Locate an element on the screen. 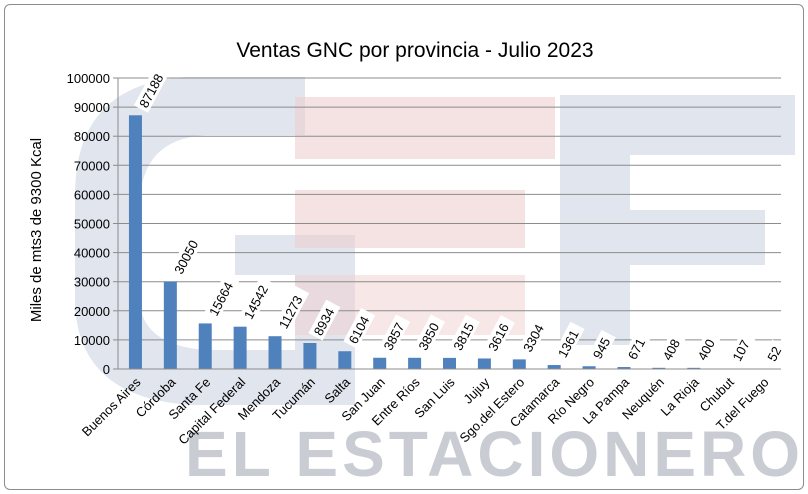 This screenshot has height=494, width=808. y-tick-label: 70000 is located at coordinates (92, 165).